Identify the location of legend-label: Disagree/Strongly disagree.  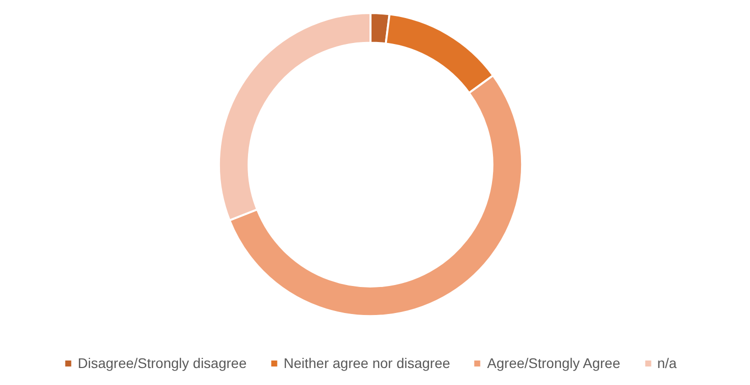
(162, 363).